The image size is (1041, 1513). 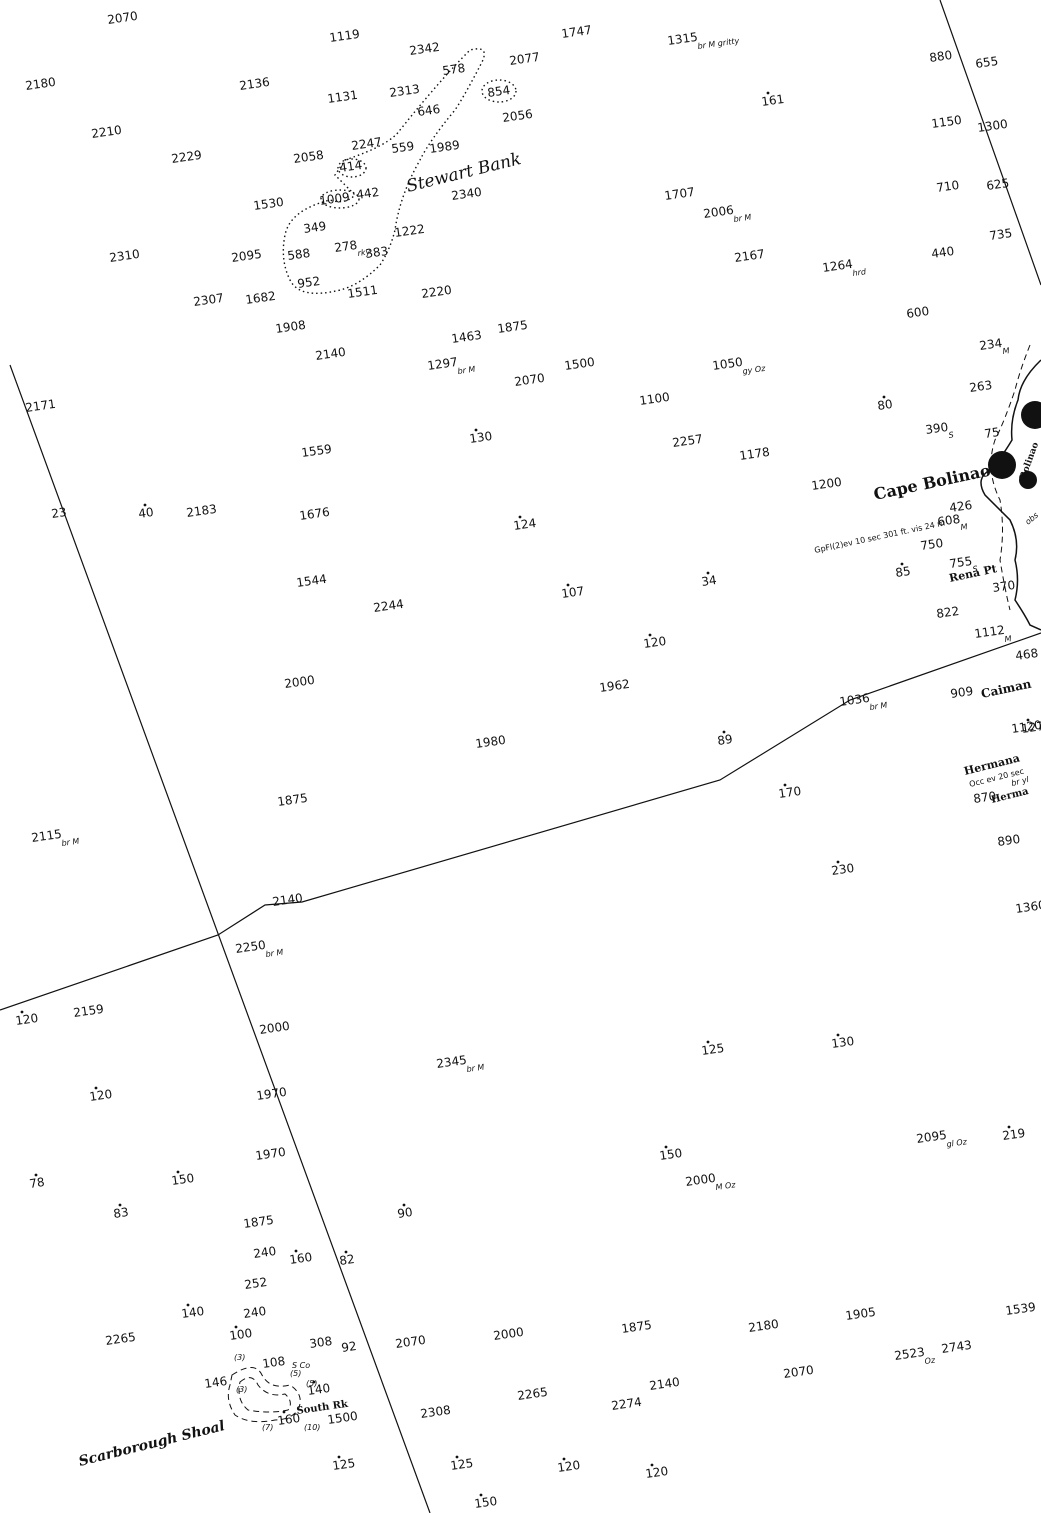 What do you see at coordinates (424, 49) in the screenshot?
I see `sounding-value: 2342` at bounding box center [424, 49].